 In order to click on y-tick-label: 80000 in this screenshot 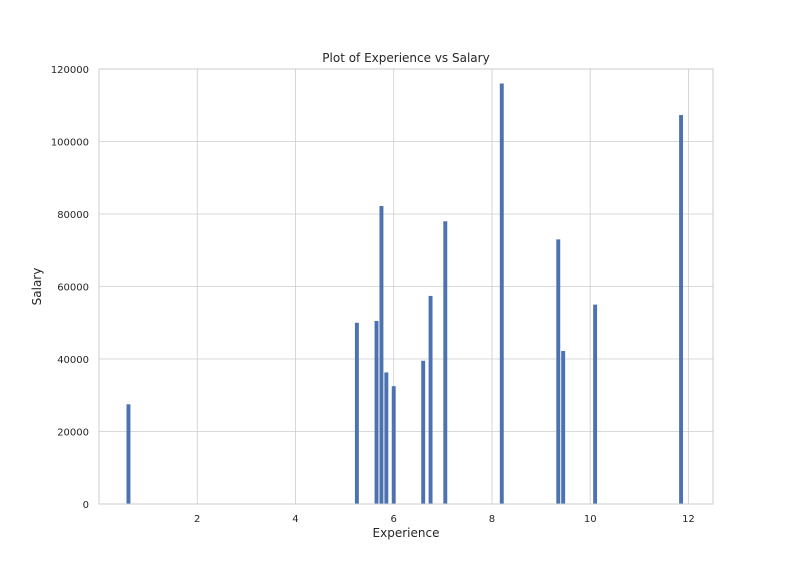, I will do `click(73, 215)`.